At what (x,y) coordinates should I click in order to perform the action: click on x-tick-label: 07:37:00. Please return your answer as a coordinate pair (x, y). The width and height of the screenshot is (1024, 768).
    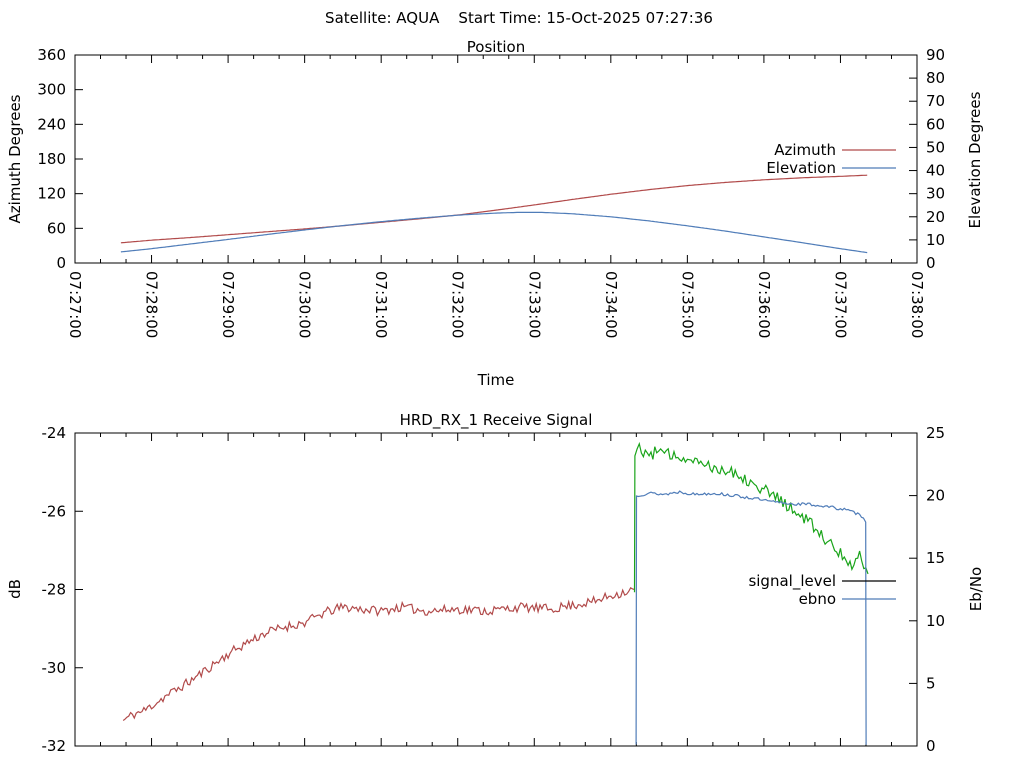
    Looking at the image, I should click on (840, 304).